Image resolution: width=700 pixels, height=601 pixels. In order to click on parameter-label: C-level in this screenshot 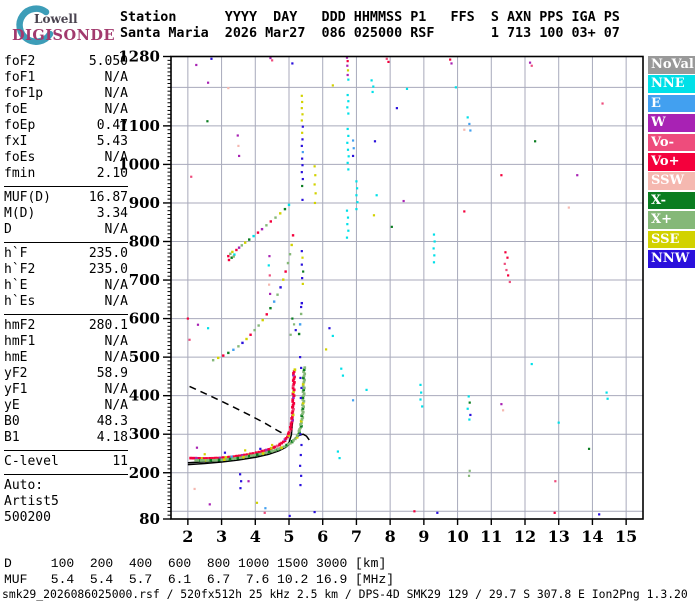, I will do `click(31, 461)`.